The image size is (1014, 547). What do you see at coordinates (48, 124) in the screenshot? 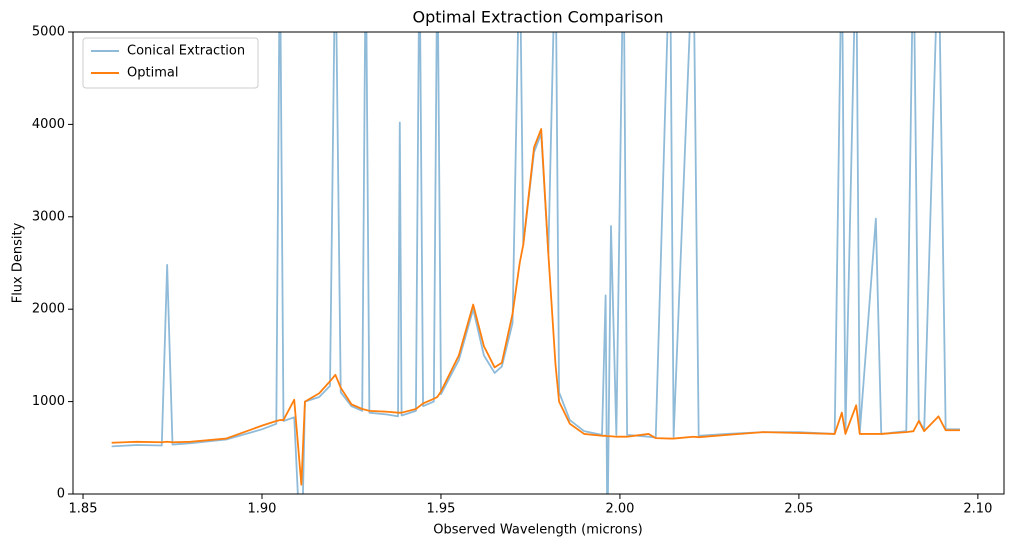
I see `y-tick-label: 4000` at bounding box center [48, 124].